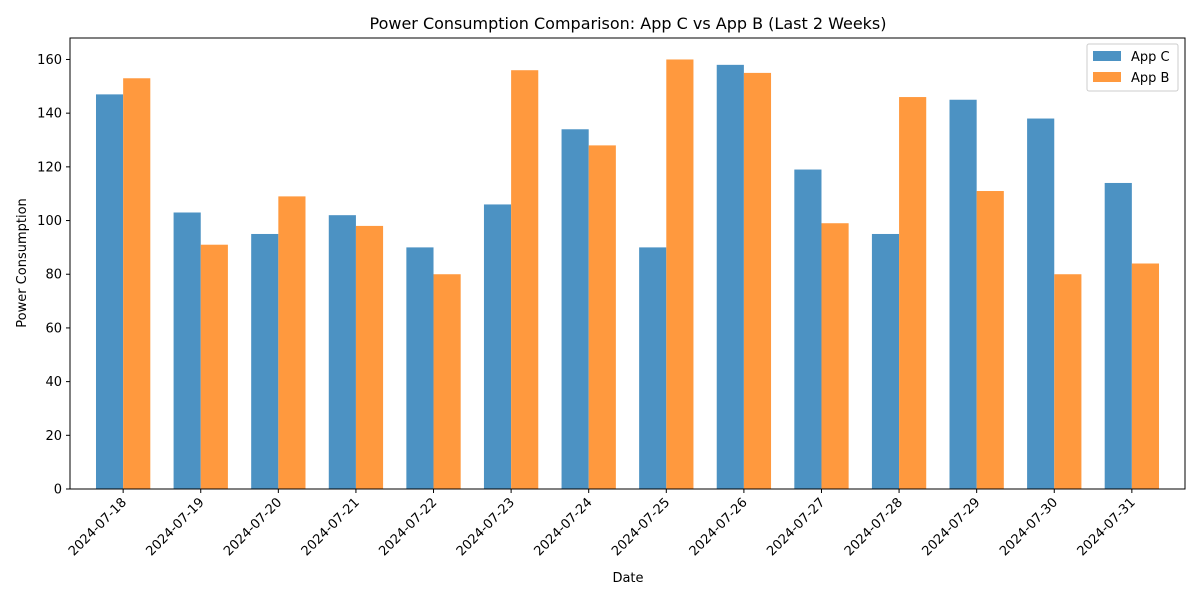 The width and height of the screenshot is (1200, 600). Describe the element at coordinates (408, 527) in the screenshot. I see `x-tick-label: 2024-07-22` at that location.